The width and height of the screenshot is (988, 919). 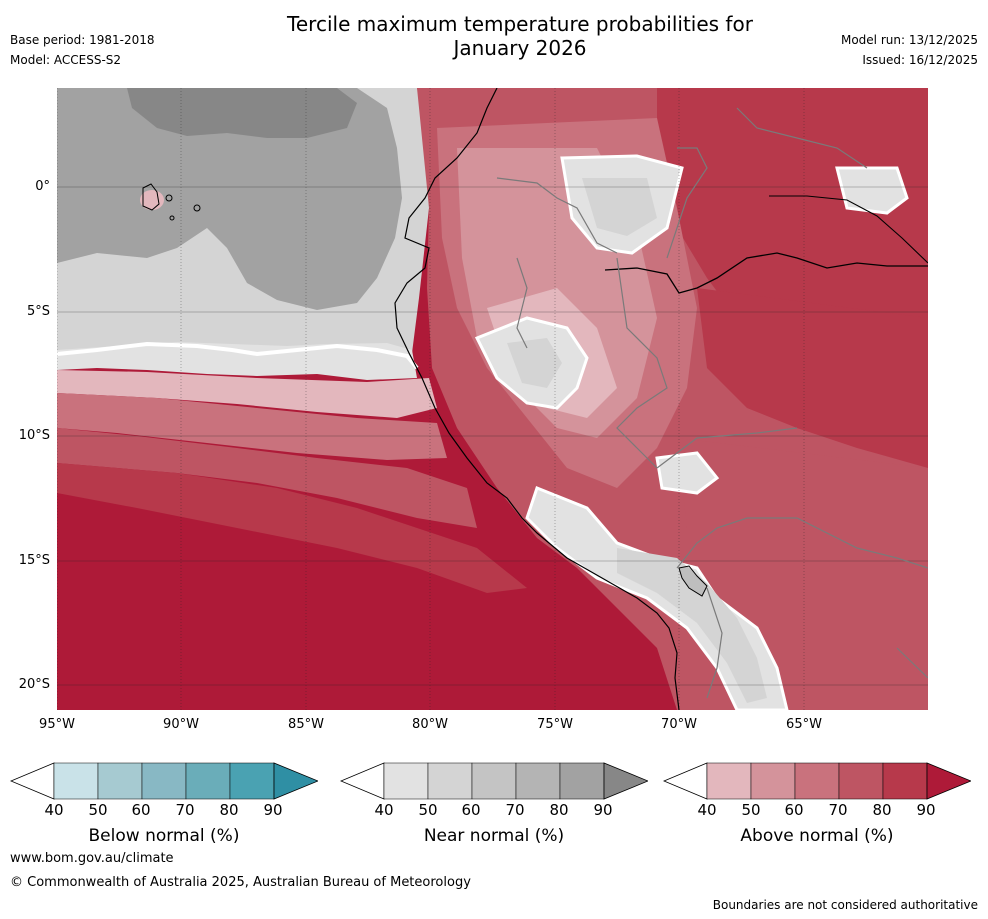 I want to click on issued-date: Issued: 16/12/2025, so click(x=920, y=60).